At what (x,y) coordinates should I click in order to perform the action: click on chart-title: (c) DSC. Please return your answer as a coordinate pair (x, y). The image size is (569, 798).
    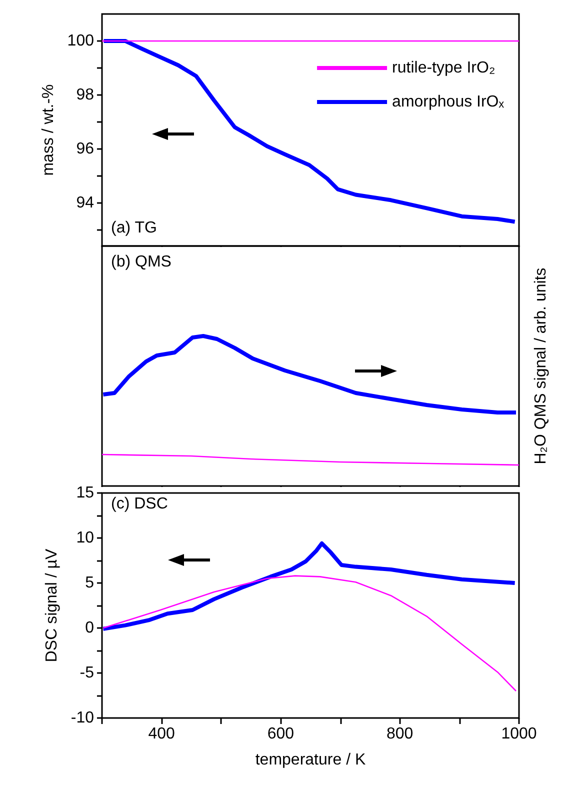
    Looking at the image, I should click on (139, 504).